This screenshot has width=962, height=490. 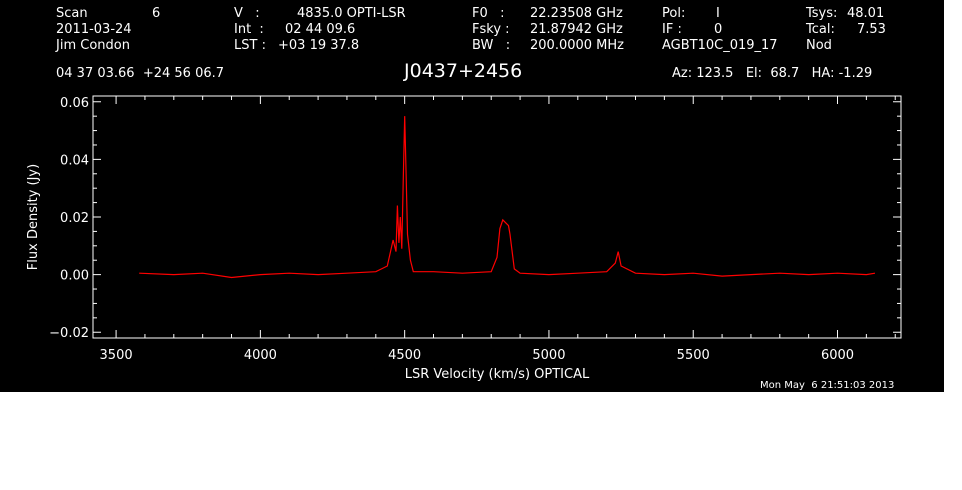 I want to click on lst-label: LST :, so click(x=250, y=45).